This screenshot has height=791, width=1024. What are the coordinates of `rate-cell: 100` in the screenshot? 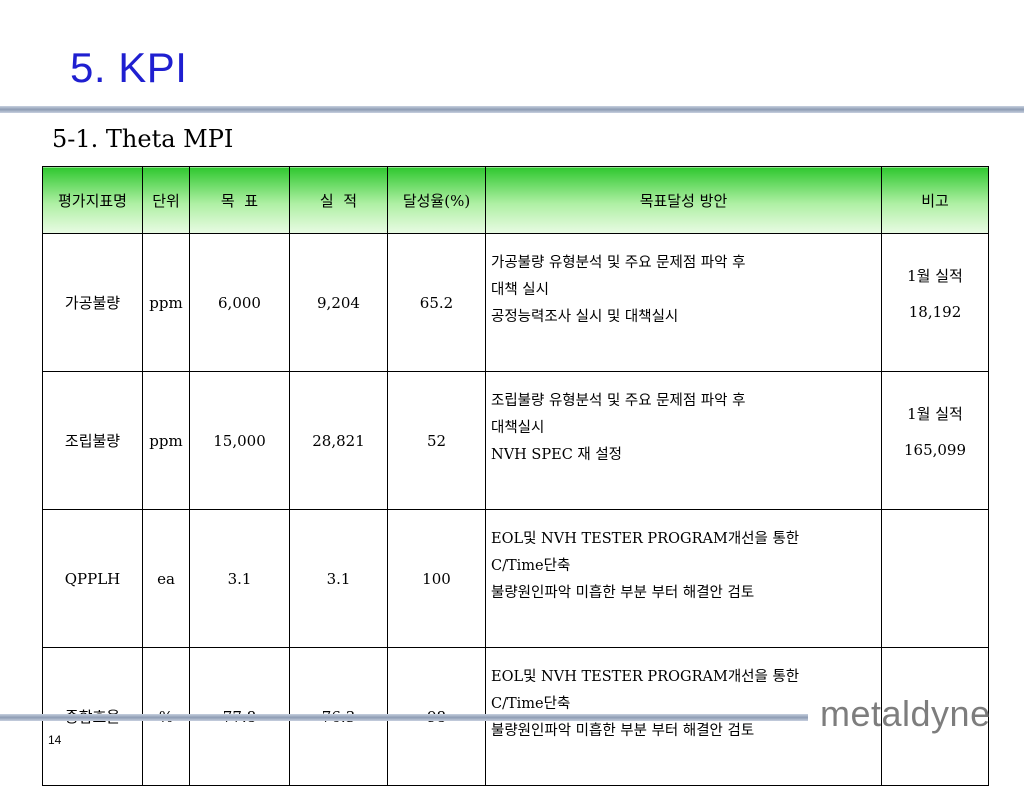 It's located at (436, 578).